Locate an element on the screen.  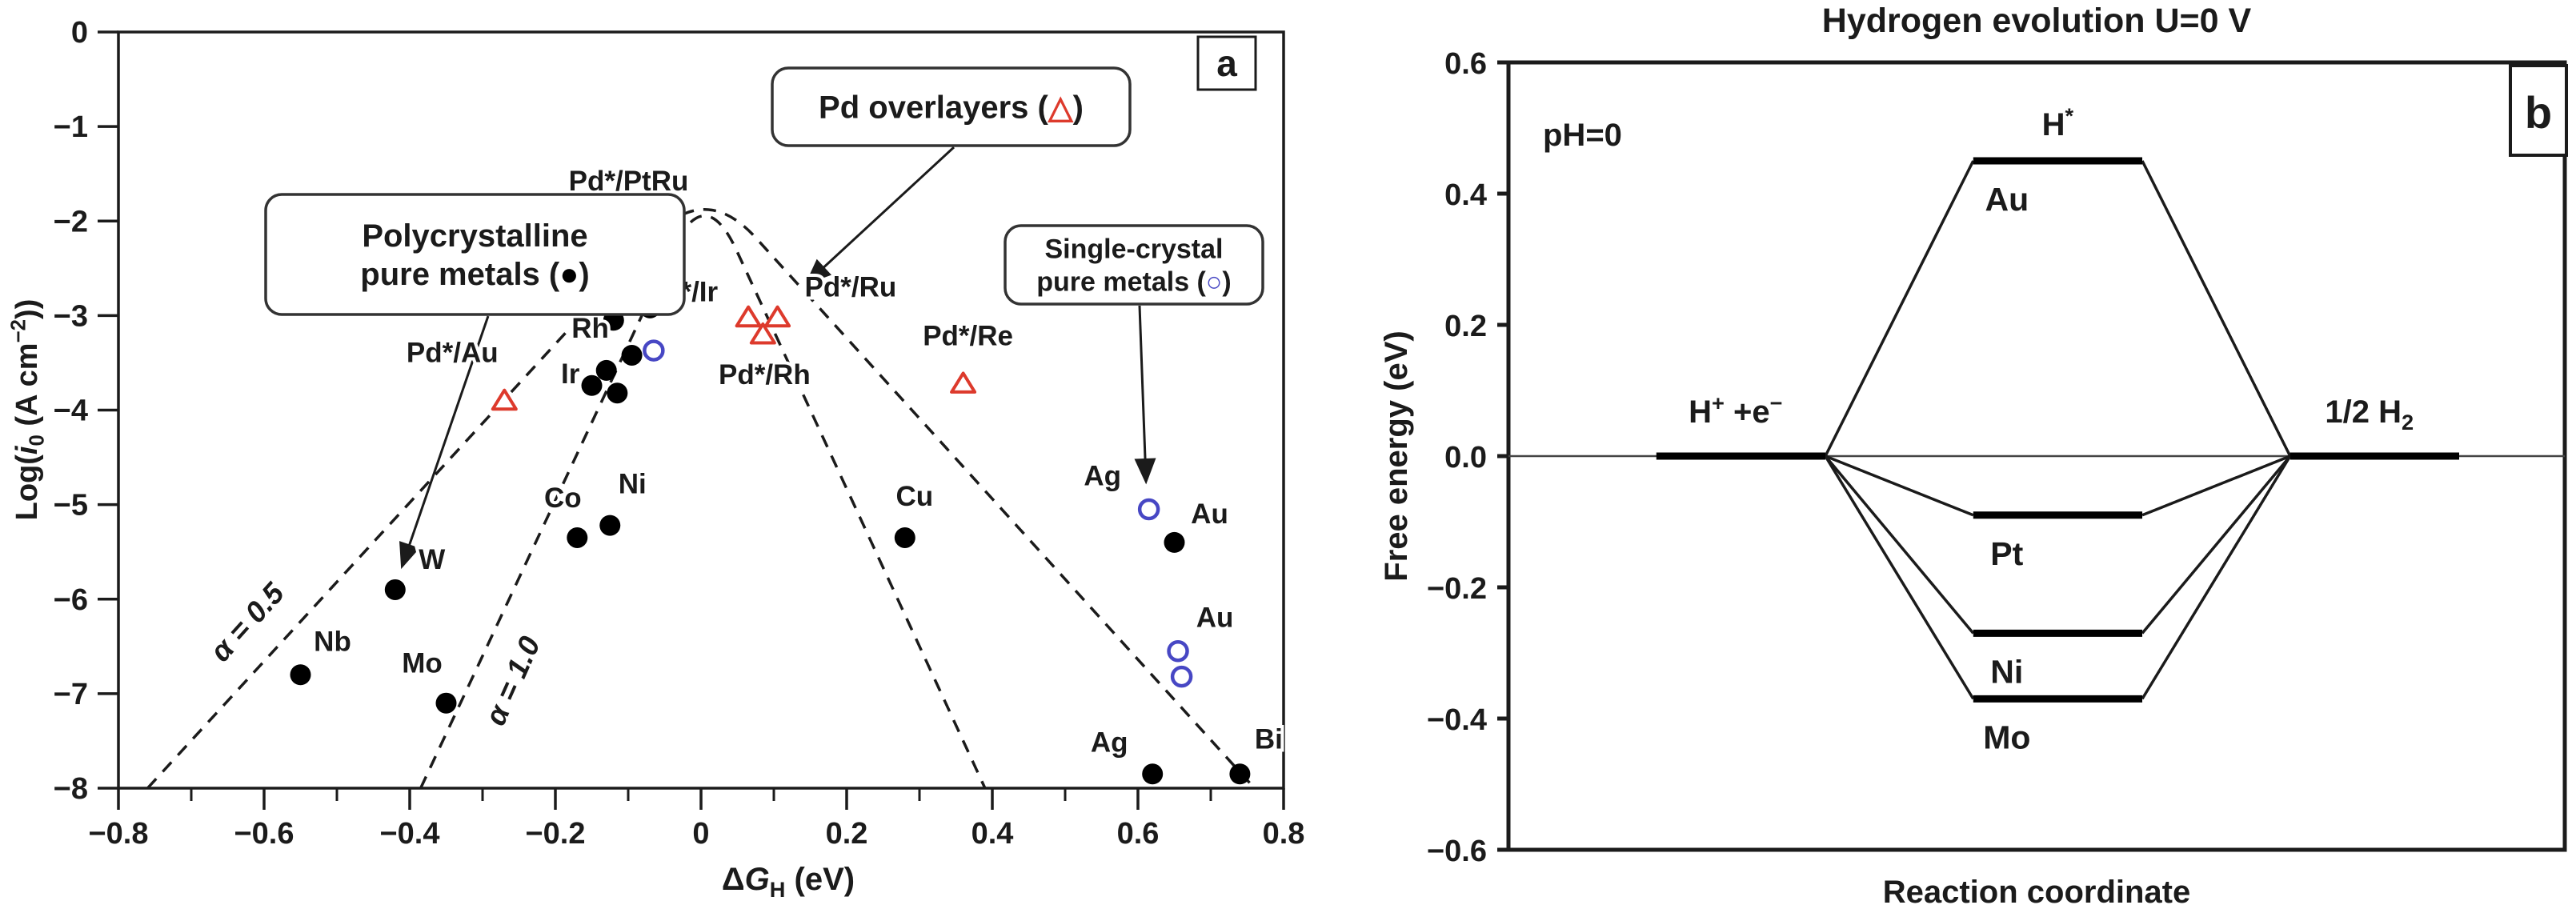
legend-box-pd-overlayers is located at coordinates (951, 106).